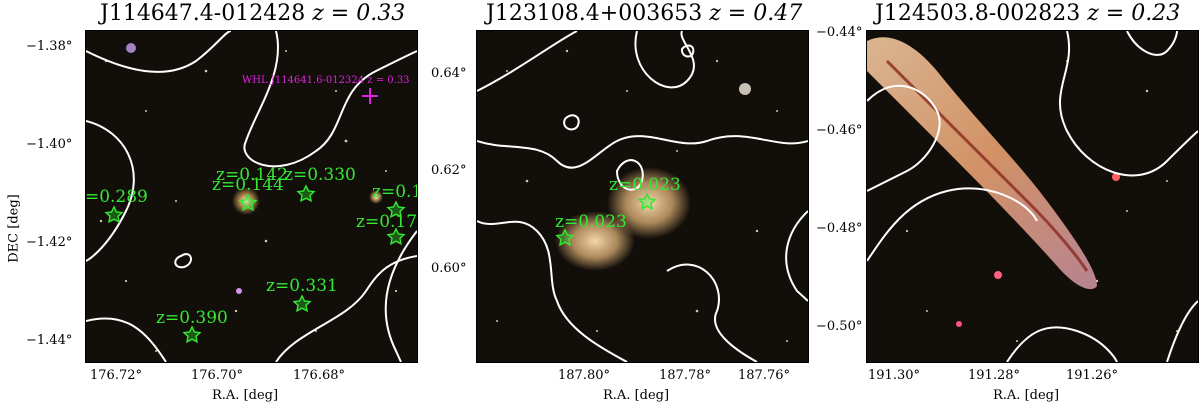 Image resolution: width=1200 pixels, height=409 pixels. Describe the element at coordinates (839, 326) in the screenshot. I see `panel3-ytick: −0.50°` at that location.